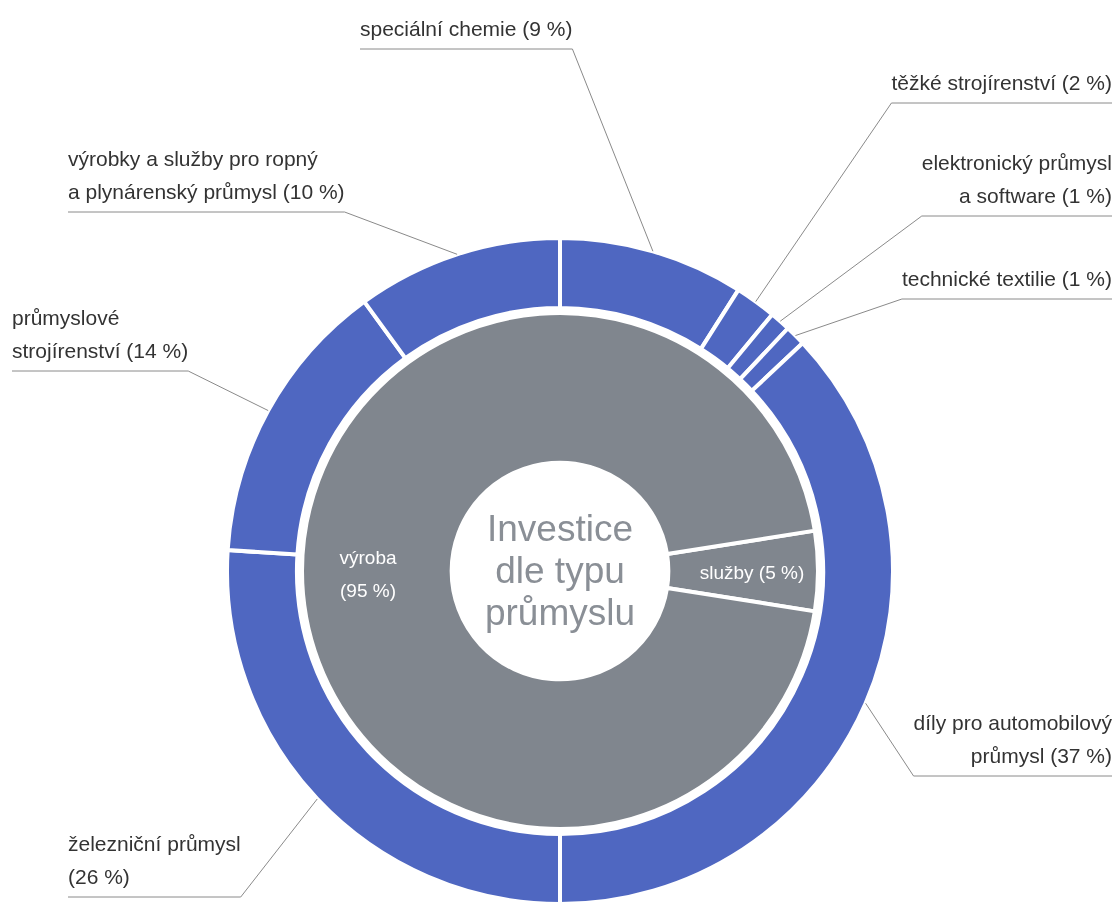  I want to click on slice-label: díly pro automobilový průmysl (37 %), so click(1013, 739).